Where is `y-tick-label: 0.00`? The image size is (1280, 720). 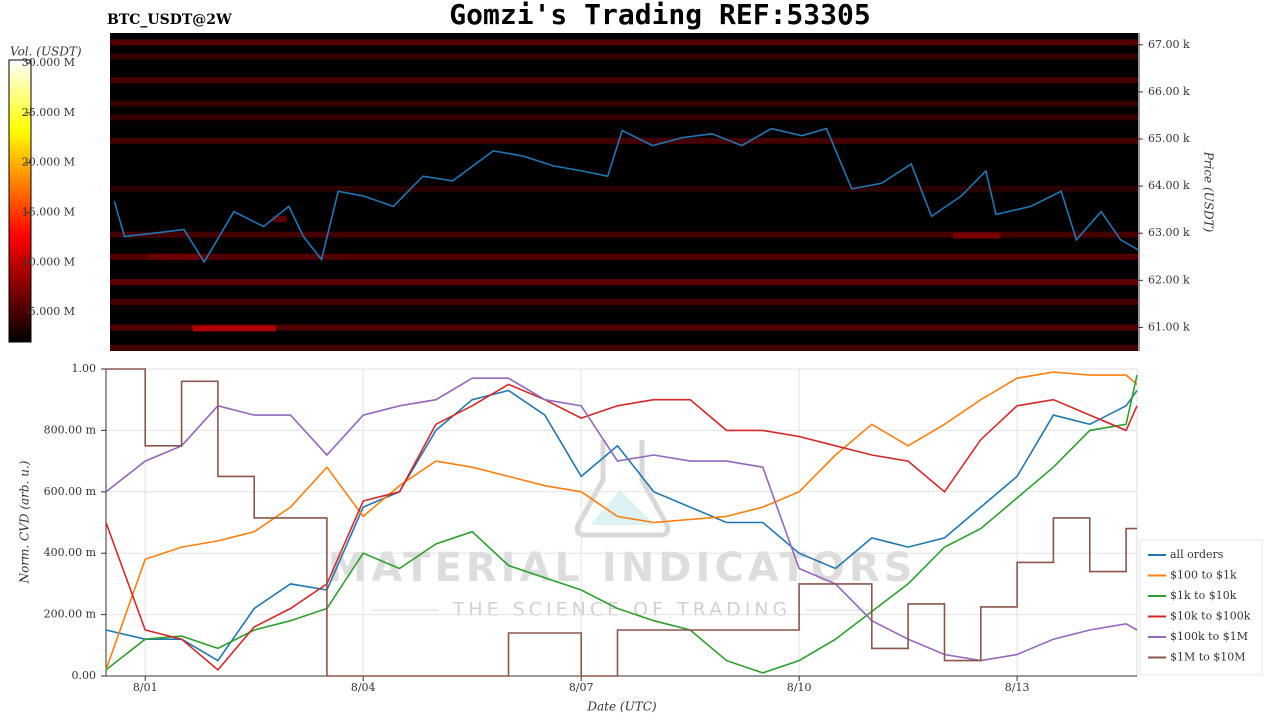
y-tick-label: 0.00 is located at coordinates (84, 675).